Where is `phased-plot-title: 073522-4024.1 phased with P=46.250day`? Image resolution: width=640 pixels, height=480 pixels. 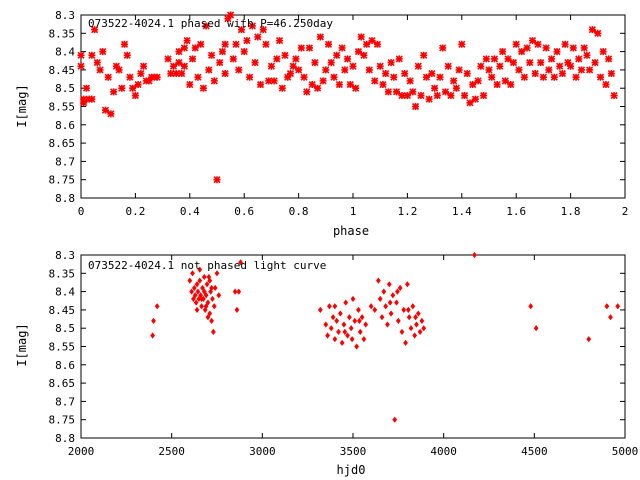 phased-plot-title: 073522-4024.1 phased with P=46.250day is located at coordinates (210, 23).